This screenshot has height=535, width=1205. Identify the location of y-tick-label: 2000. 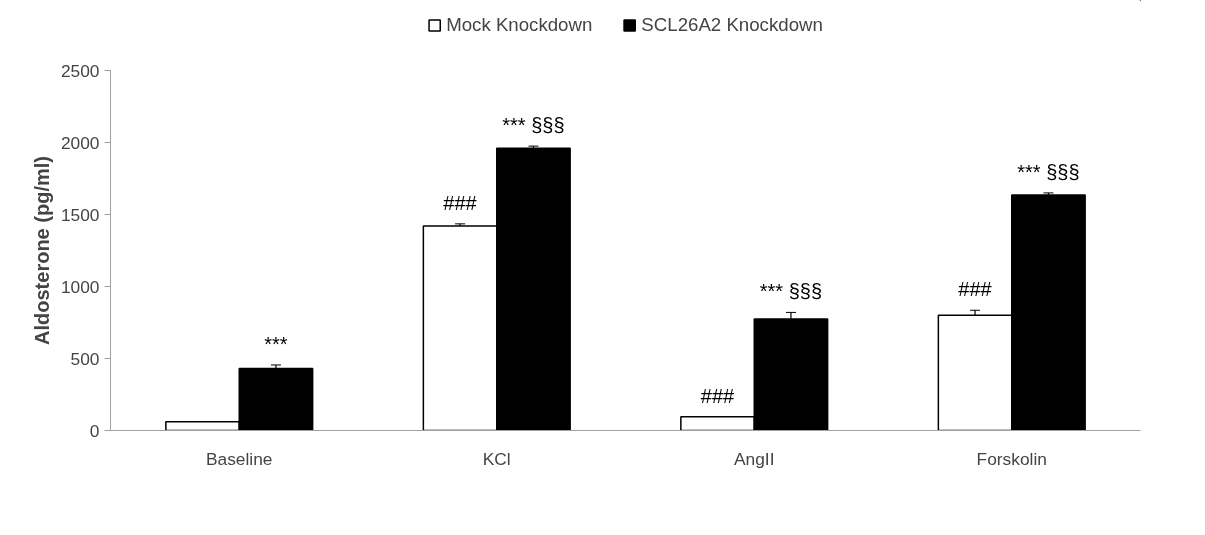
(80, 142).